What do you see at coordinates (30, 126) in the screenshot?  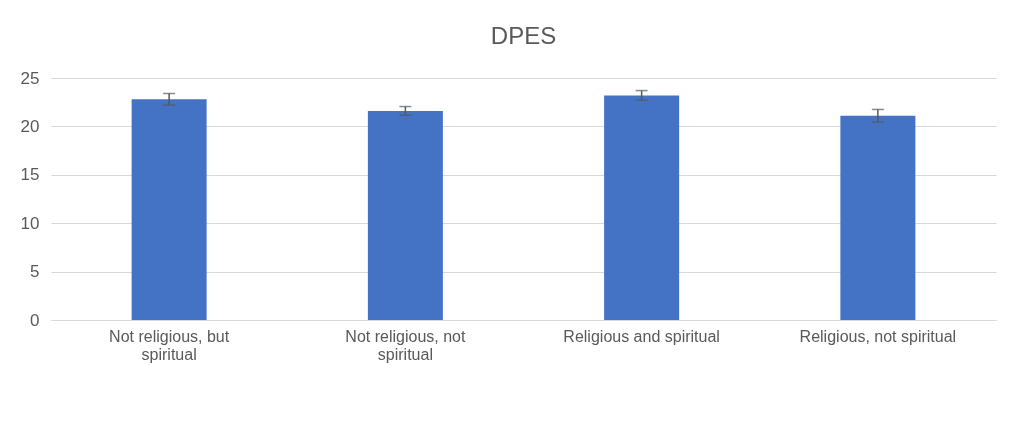 I see `y-tick-label: 20` at bounding box center [30, 126].